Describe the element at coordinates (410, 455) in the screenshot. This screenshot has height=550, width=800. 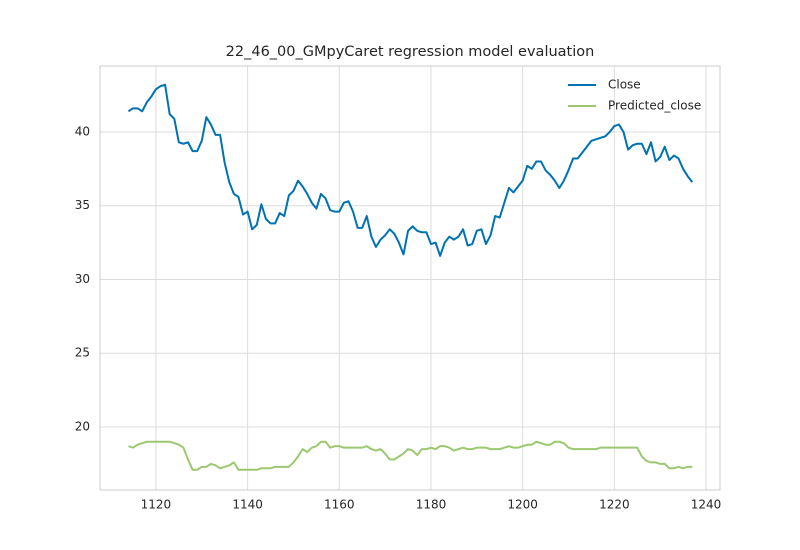
I see `series-line` at that location.